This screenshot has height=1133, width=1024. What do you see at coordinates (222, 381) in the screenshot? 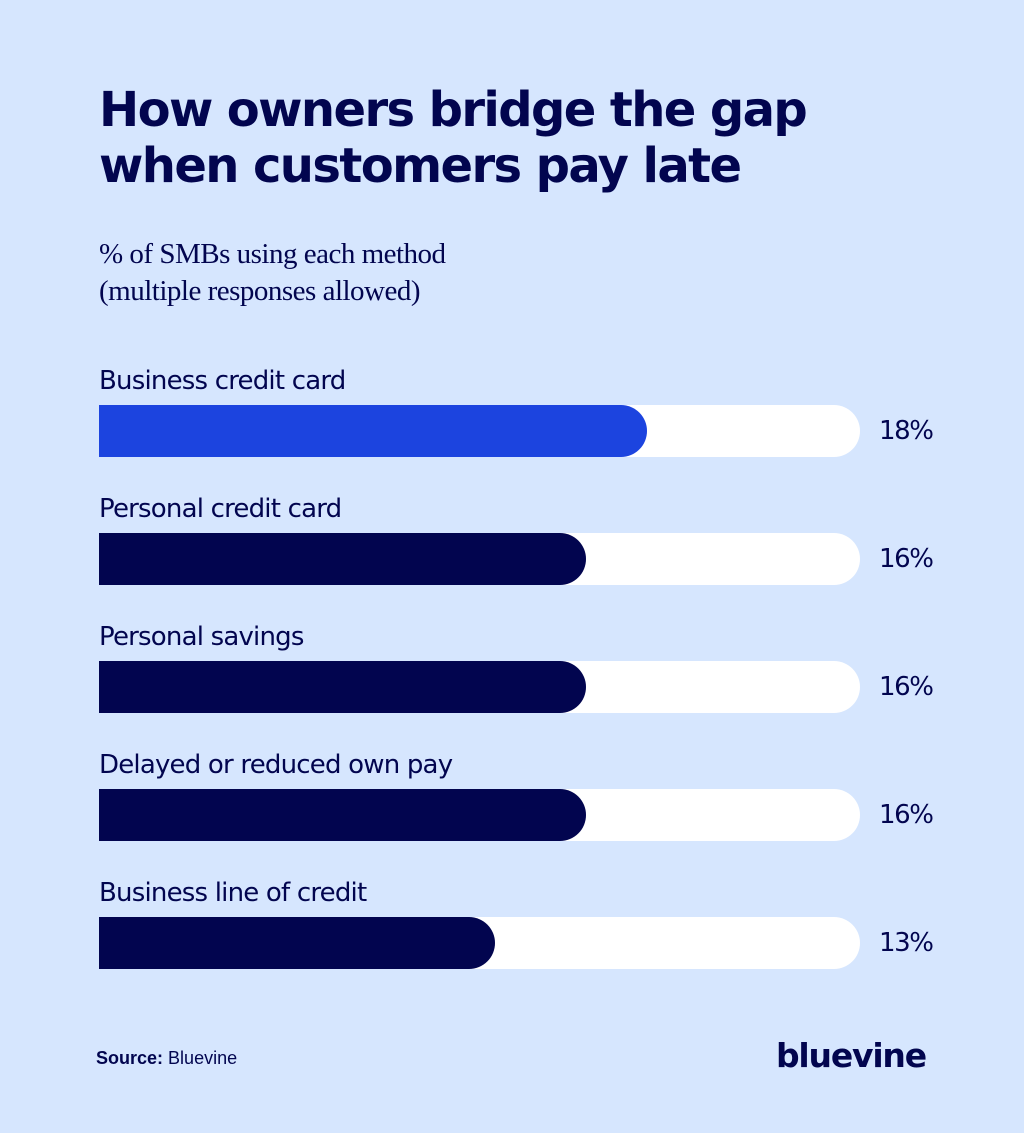
I see `bar-label: Business credit card` at bounding box center [222, 381].